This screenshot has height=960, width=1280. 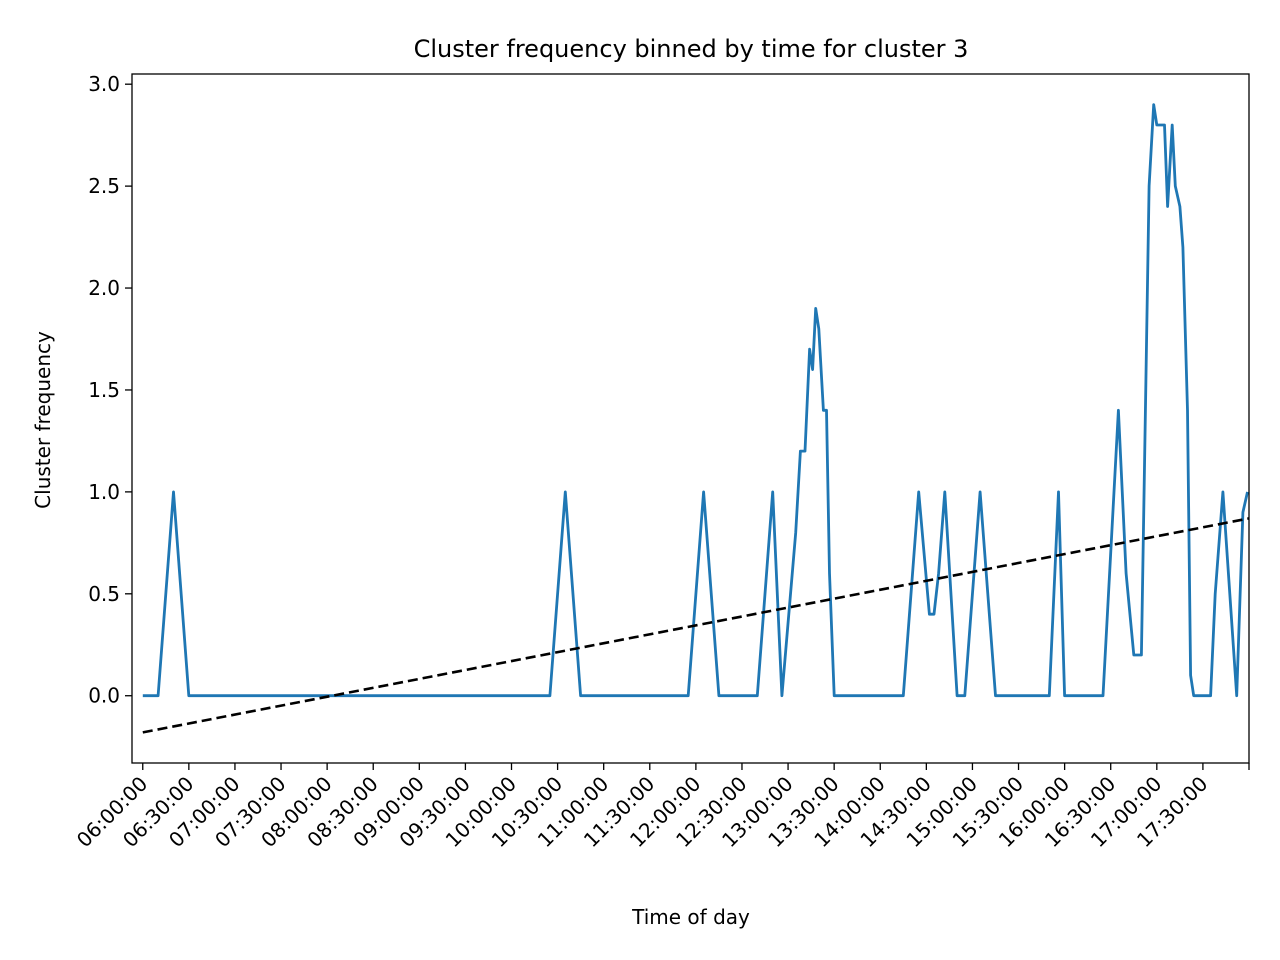 I want to click on y-tick-label: 0.5, so click(x=104, y=594).